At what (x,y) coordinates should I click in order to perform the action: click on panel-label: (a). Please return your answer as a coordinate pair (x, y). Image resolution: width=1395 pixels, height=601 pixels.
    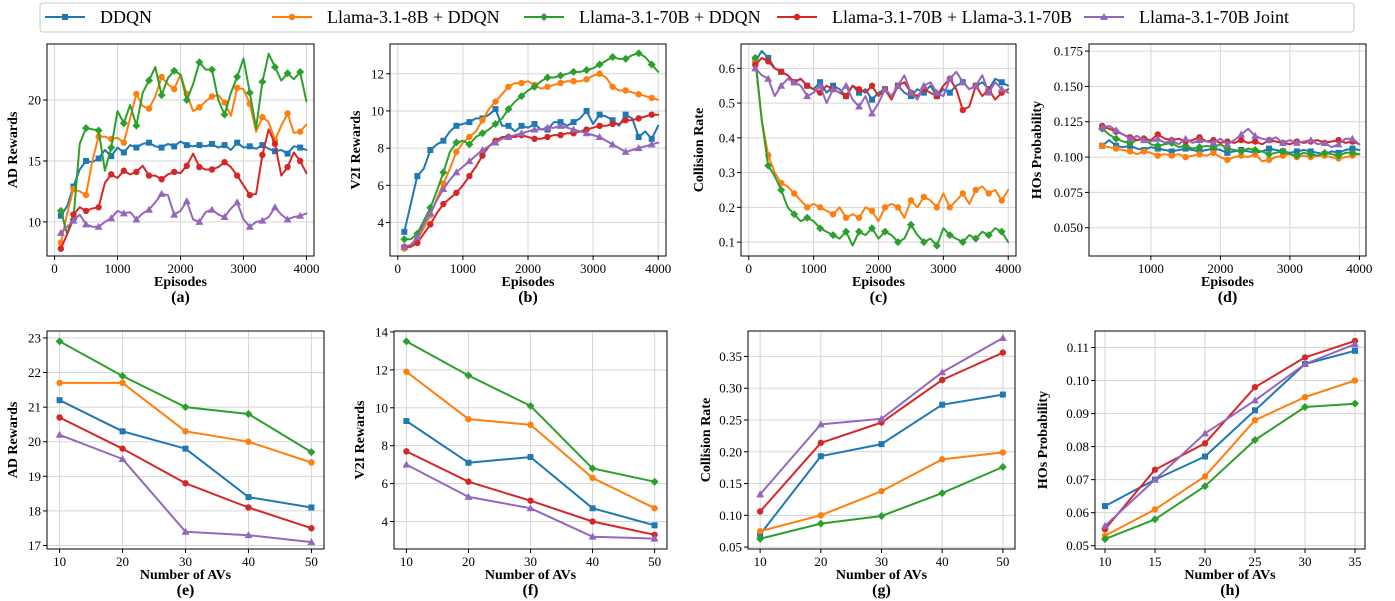
    Looking at the image, I should click on (180, 297).